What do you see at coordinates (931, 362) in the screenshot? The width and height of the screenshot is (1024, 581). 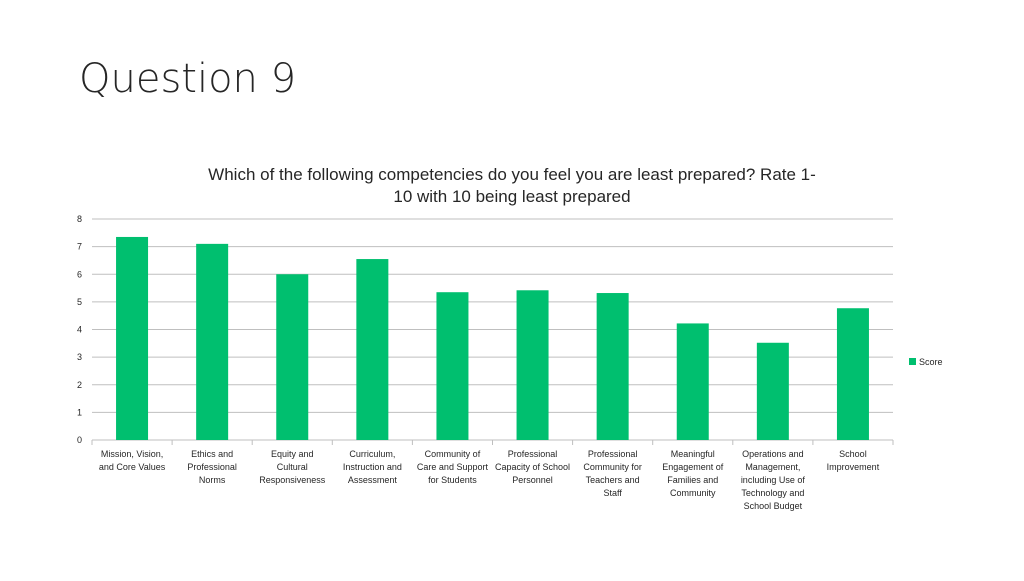 I see `legend-label: Score` at bounding box center [931, 362].